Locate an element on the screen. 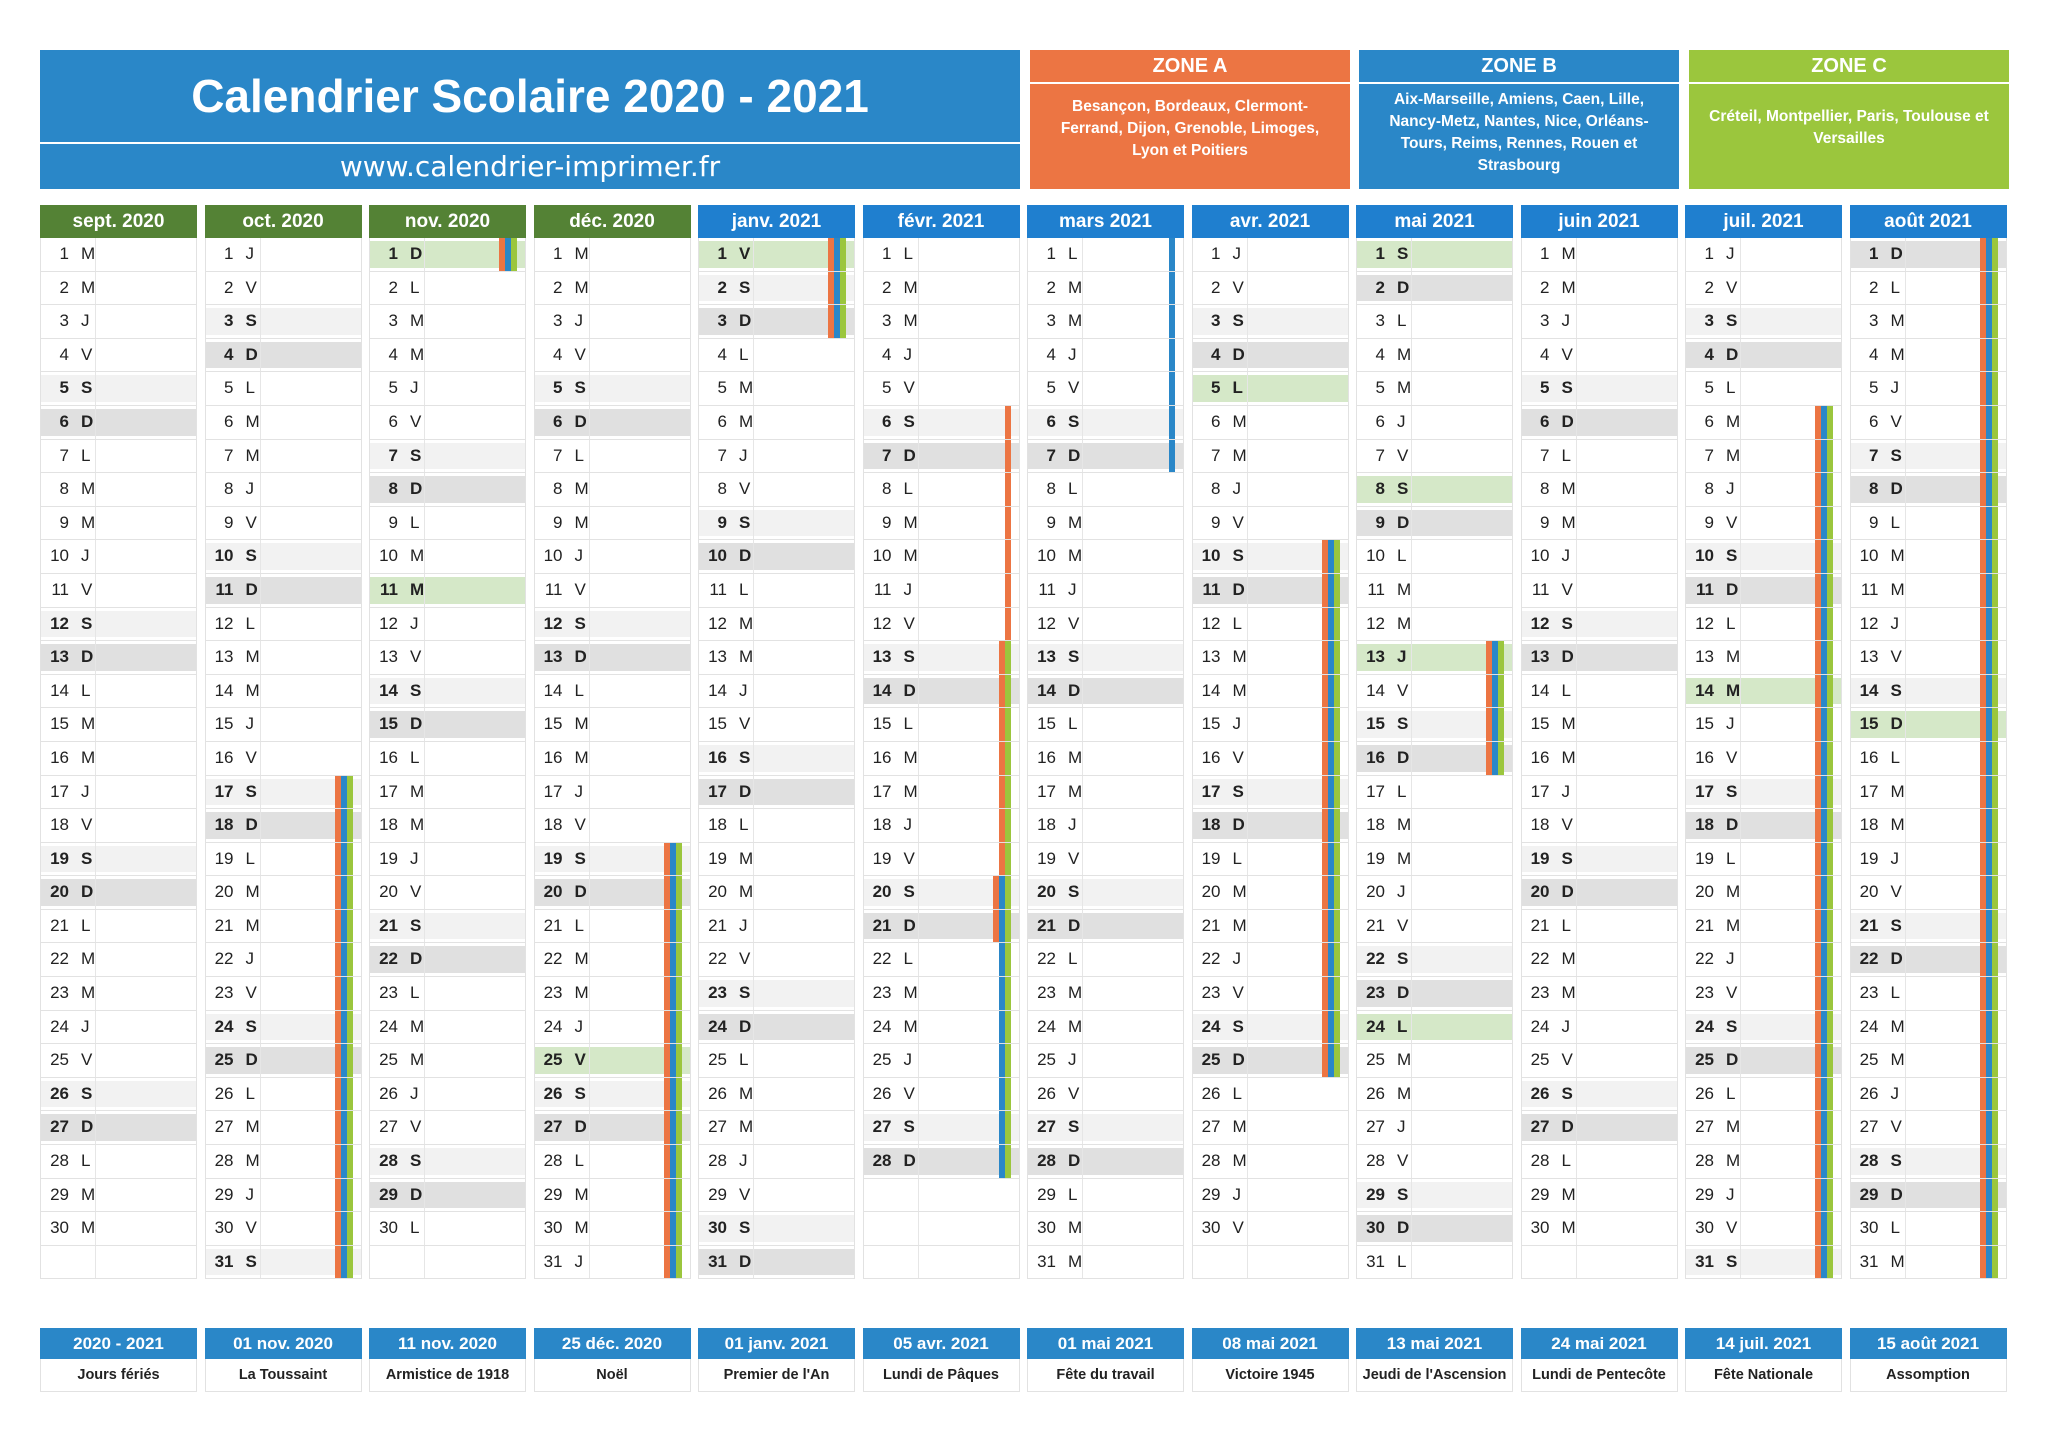  day-number: 30 is located at coordinates (1046, 1228).